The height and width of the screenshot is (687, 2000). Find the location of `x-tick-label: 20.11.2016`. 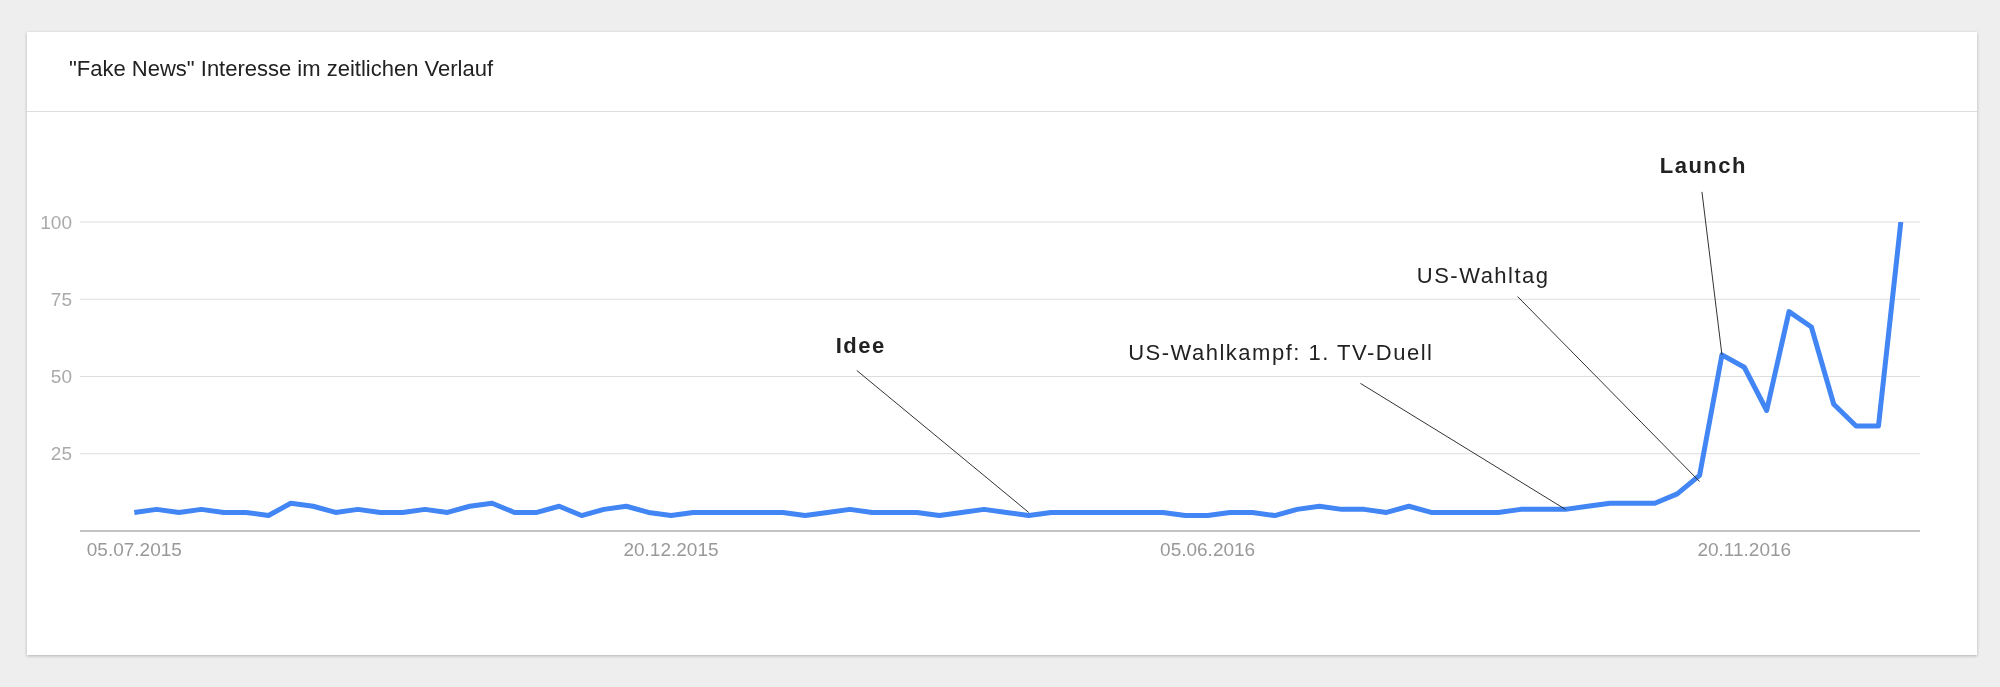

x-tick-label: 20.11.2016 is located at coordinates (1744, 550).